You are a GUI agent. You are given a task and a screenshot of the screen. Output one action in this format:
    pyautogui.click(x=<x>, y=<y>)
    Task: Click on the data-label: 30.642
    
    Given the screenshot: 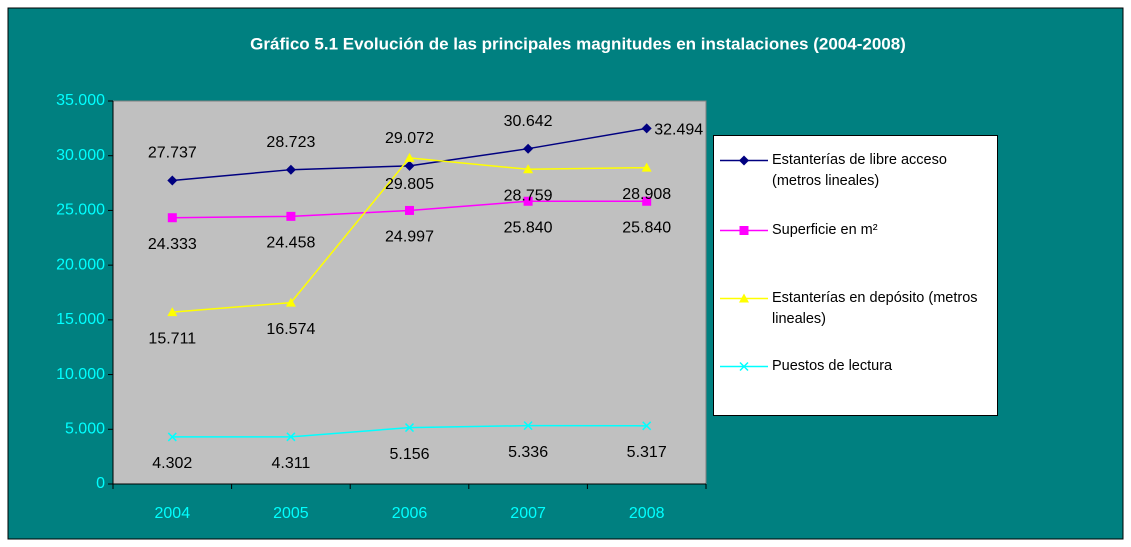 What is the action you would take?
    pyautogui.click(x=528, y=121)
    